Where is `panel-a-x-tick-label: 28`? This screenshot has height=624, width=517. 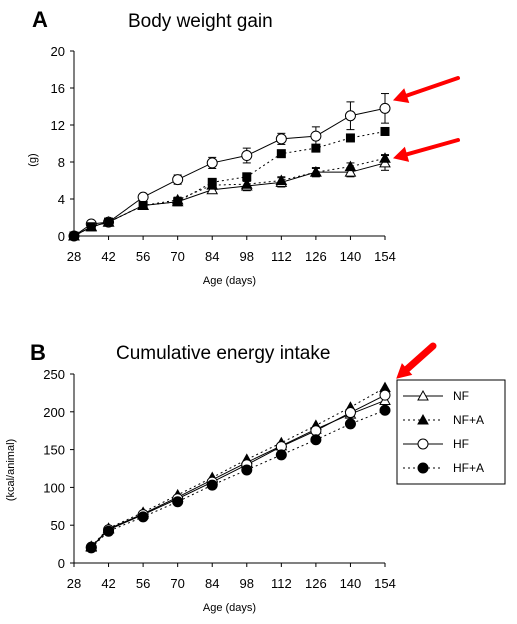 panel-a-x-tick-label: 28 is located at coordinates (74, 256).